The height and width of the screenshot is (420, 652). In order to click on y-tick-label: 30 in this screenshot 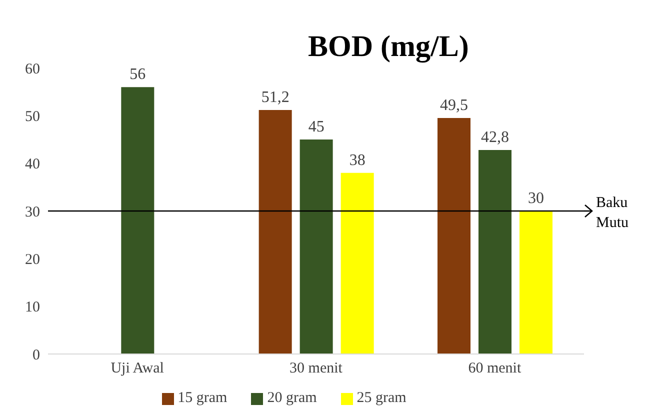, I will do `click(32, 212)`.